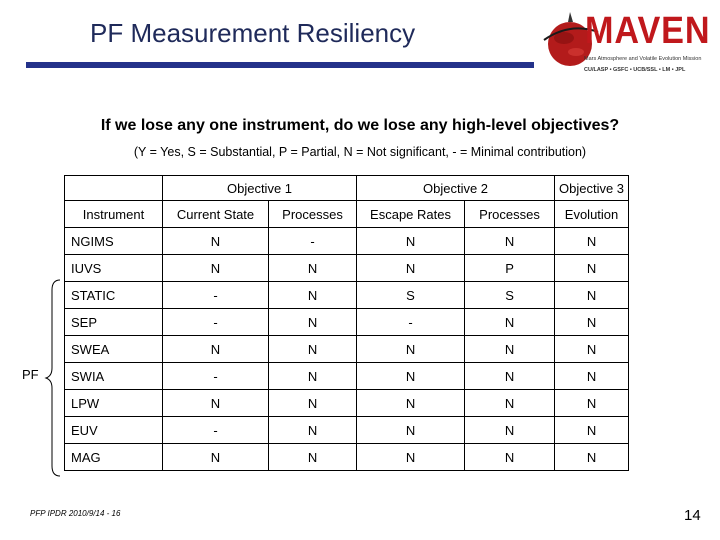  Describe the element at coordinates (592, 188) in the screenshot. I see `group-header-objective-3: Objective 3` at that location.